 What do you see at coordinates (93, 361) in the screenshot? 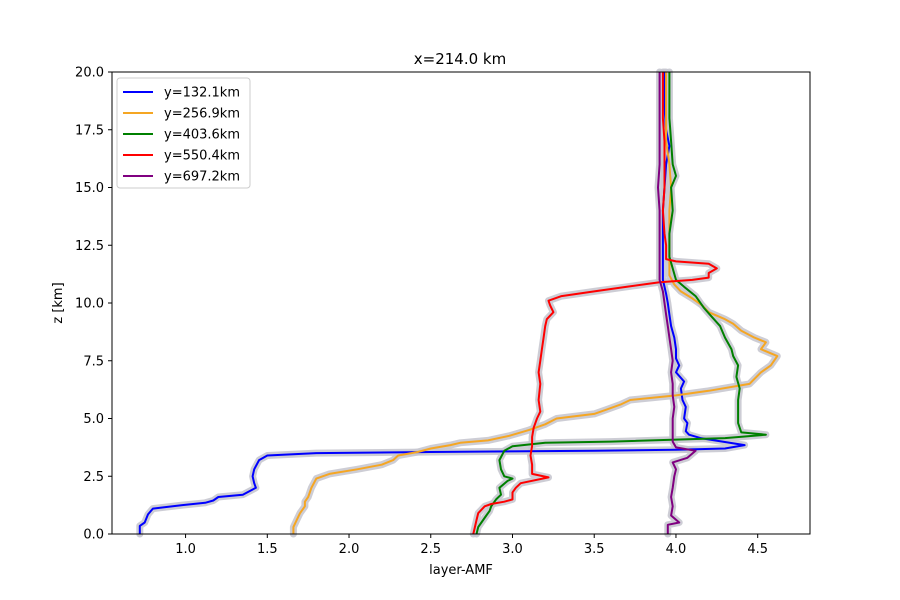
I see `y-tick-label: 7.5` at bounding box center [93, 361].